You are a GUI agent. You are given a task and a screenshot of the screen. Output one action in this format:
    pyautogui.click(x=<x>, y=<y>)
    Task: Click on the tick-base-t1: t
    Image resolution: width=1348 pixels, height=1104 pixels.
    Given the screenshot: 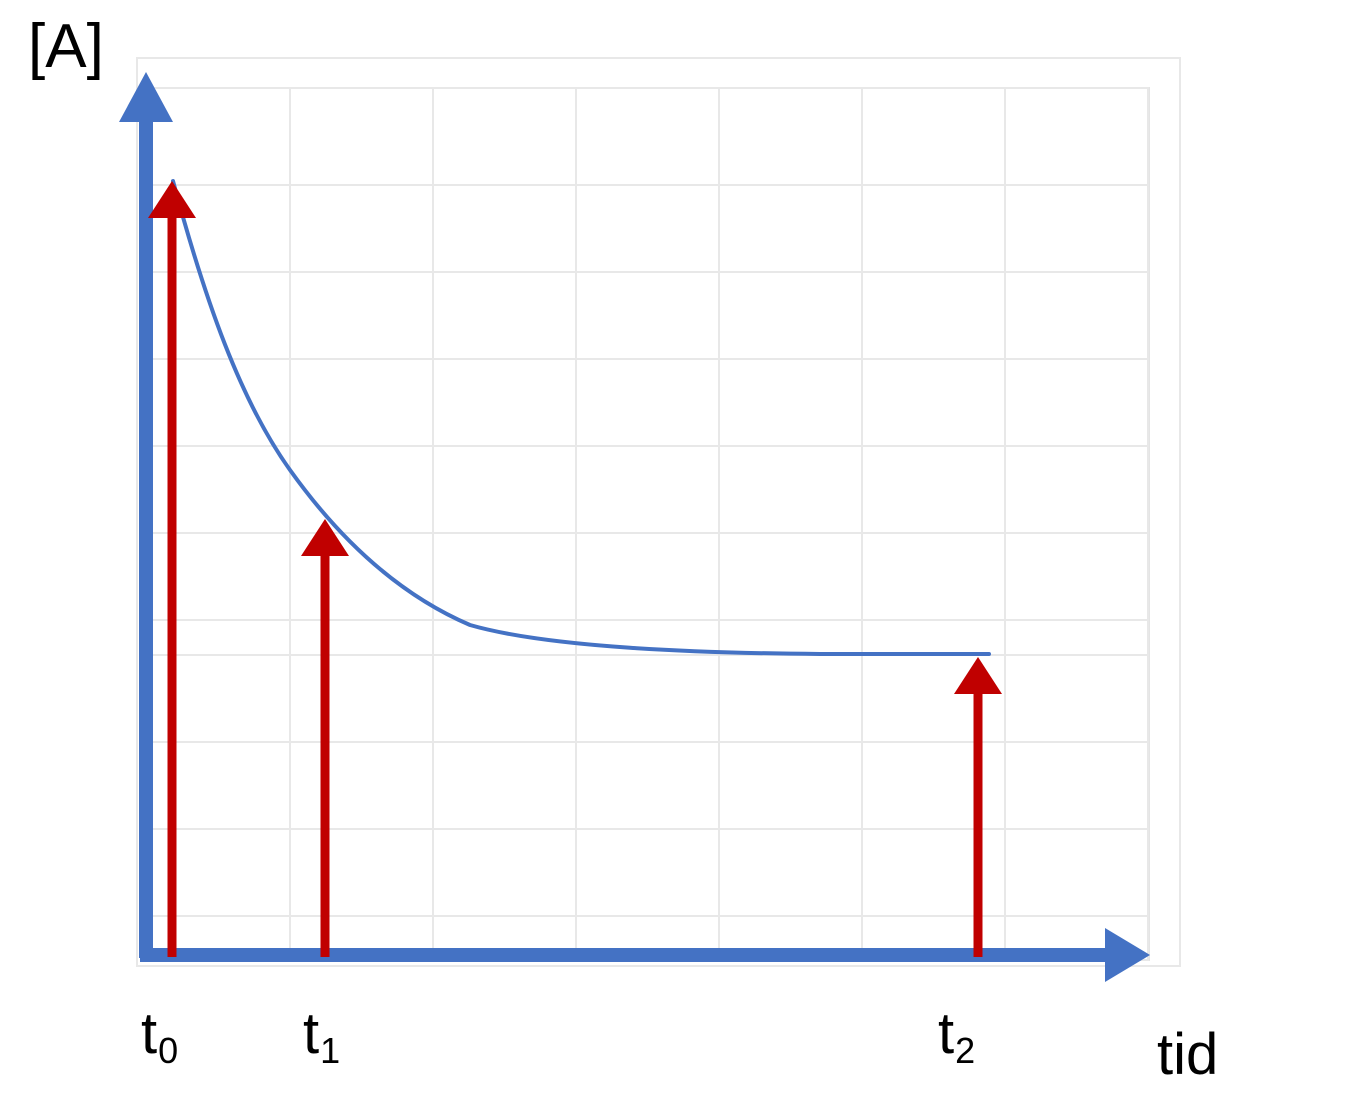 What is the action you would take?
    pyautogui.click(x=311, y=1033)
    